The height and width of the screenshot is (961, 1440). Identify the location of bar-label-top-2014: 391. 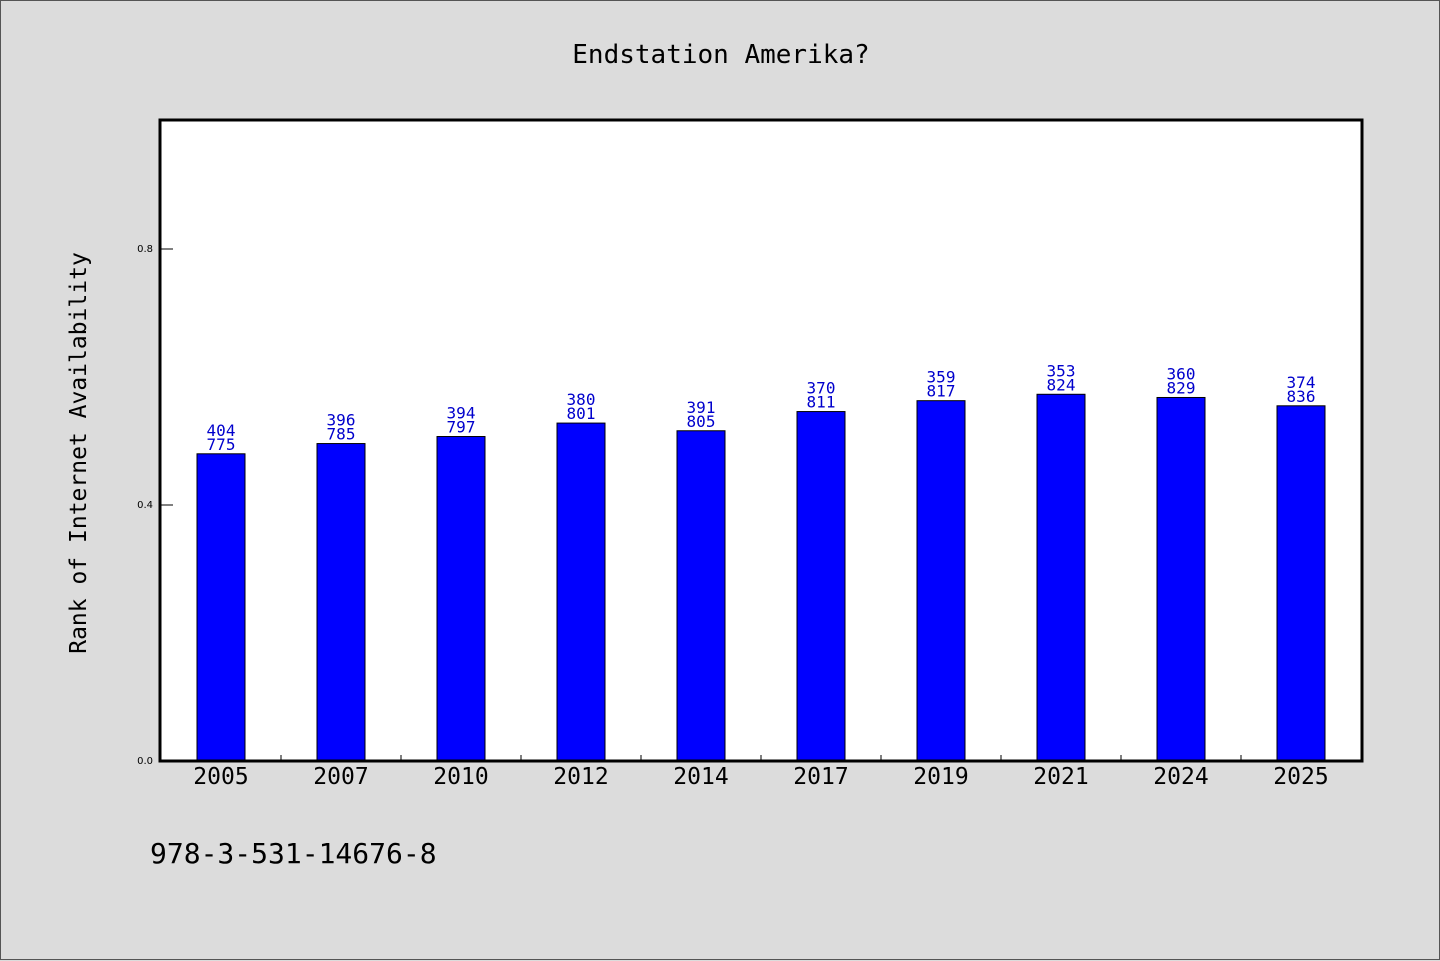
(701, 407).